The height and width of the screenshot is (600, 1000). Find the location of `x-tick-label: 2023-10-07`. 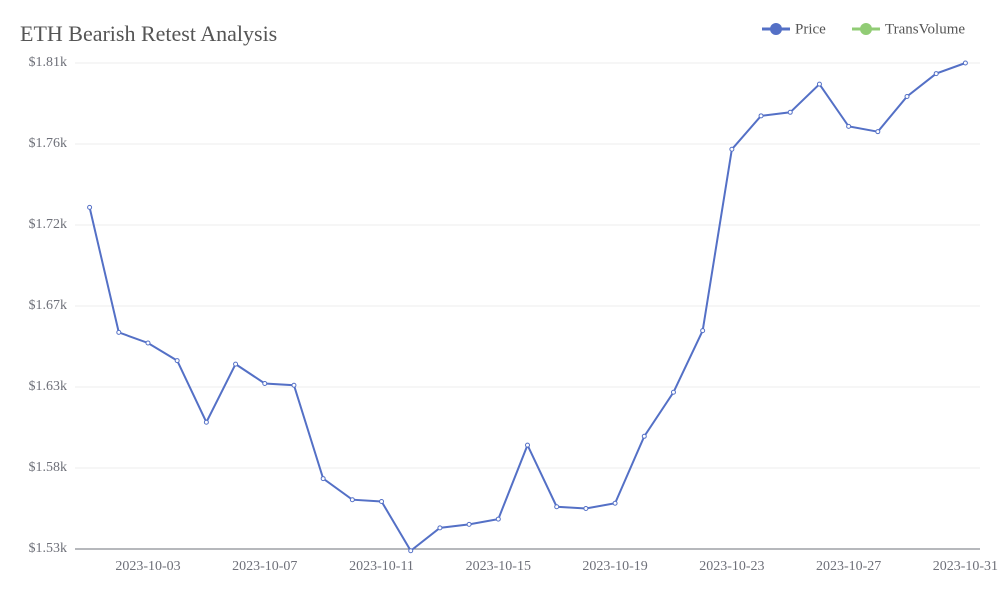

x-tick-label: 2023-10-07 is located at coordinates (264, 566).